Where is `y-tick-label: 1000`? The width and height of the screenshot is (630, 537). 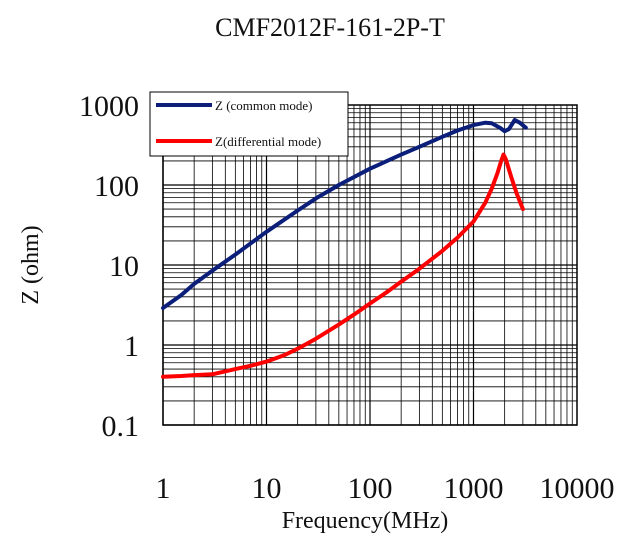 y-tick-label: 1000 is located at coordinates (109, 106).